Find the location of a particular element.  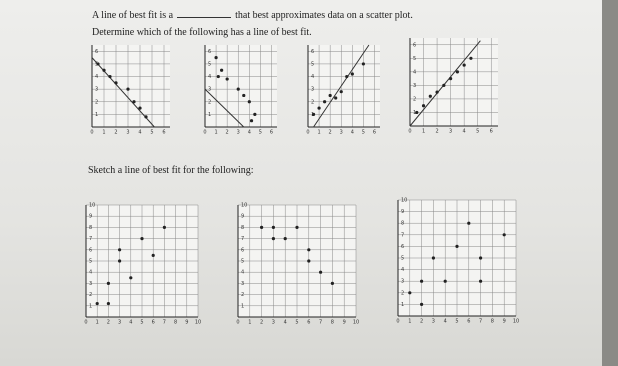

y-tick-label: 9 is located at coordinates (90, 217).